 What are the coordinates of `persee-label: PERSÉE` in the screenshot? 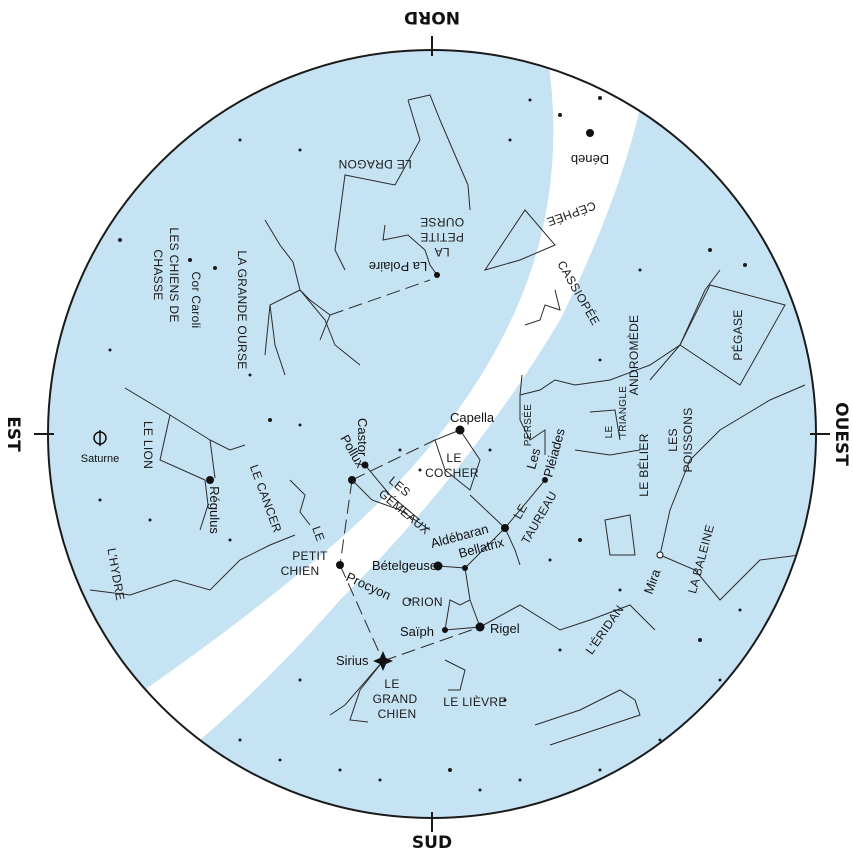 It's located at (527, 425).